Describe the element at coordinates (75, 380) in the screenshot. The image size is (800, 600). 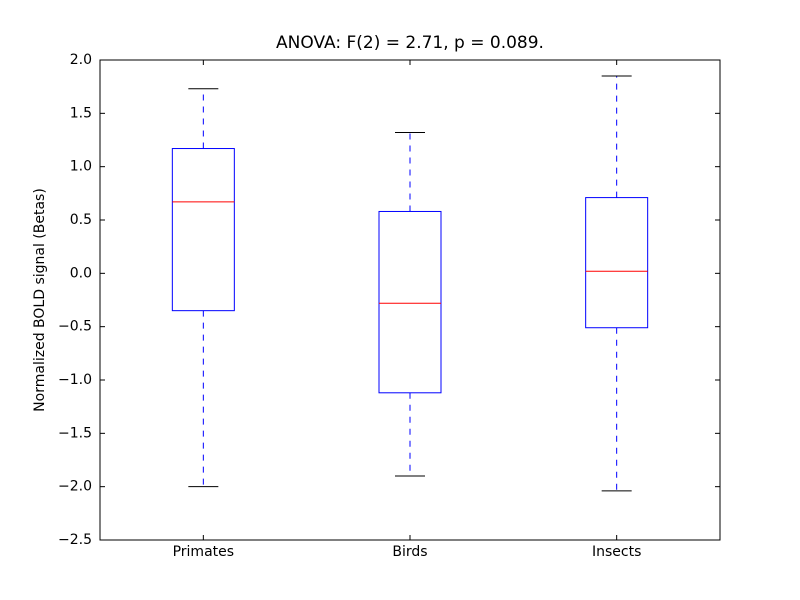
I see `y-tick-label: −1.0` at that location.